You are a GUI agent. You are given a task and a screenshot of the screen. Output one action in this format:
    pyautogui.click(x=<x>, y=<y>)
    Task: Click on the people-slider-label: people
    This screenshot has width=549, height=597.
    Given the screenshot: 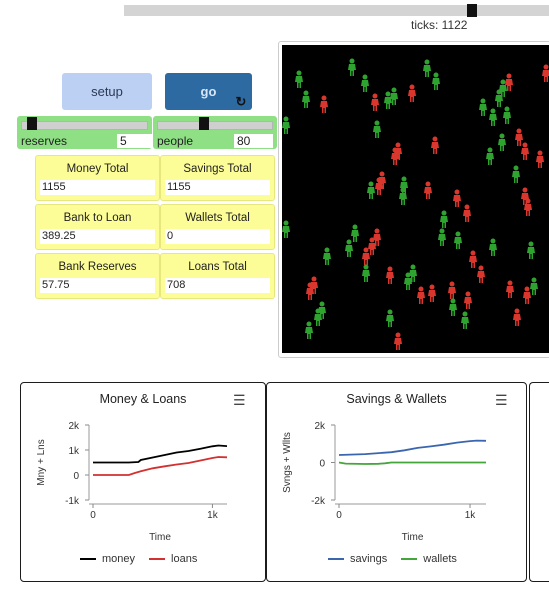 What is the action you would take?
    pyautogui.click(x=175, y=141)
    